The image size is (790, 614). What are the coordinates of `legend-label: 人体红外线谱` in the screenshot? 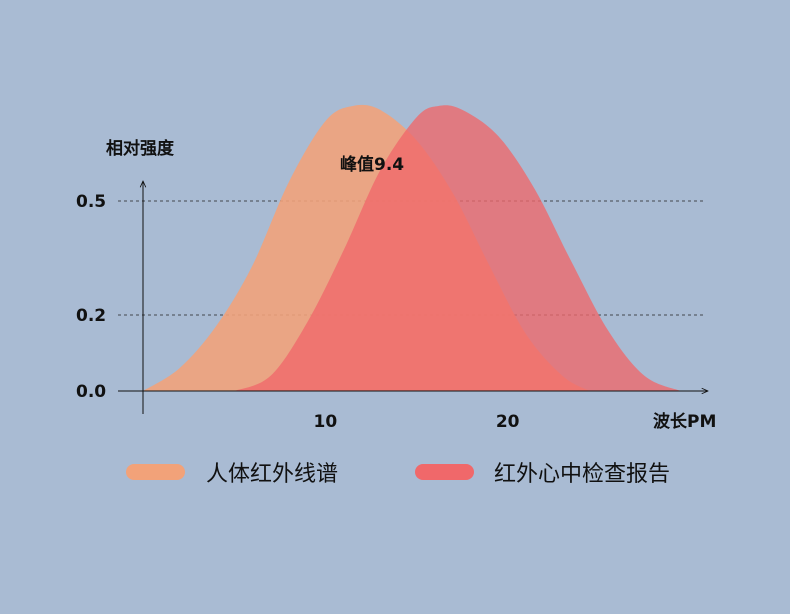 It's located at (272, 474).